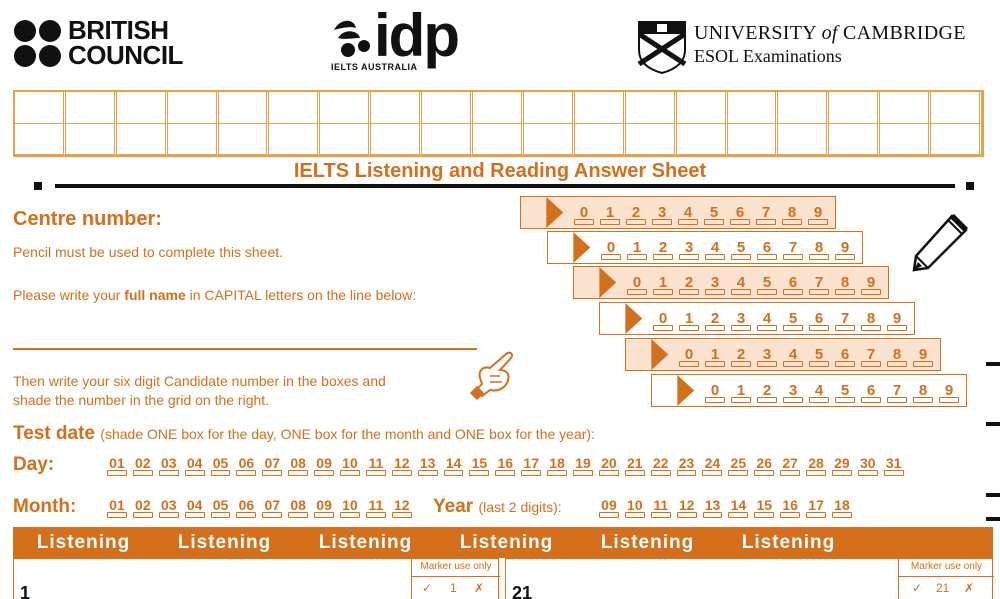  Describe the element at coordinates (790, 507) in the screenshot. I see `year-option: 16` at that location.